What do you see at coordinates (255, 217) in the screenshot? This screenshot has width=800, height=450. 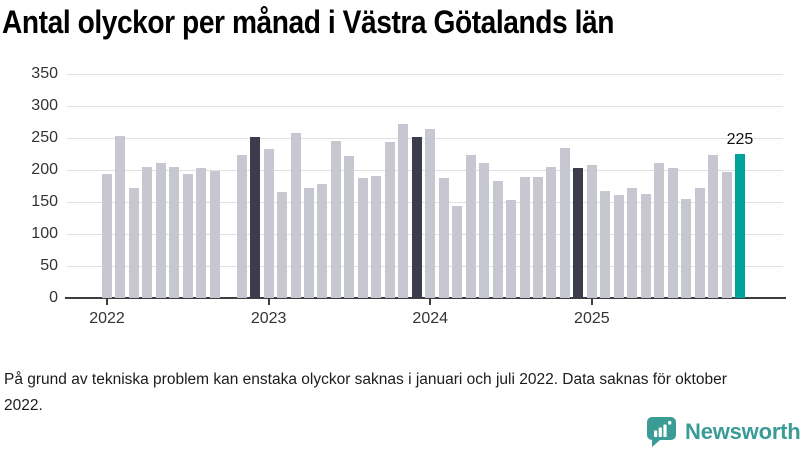 I see `bar-dec-2022` at bounding box center [255, 217].